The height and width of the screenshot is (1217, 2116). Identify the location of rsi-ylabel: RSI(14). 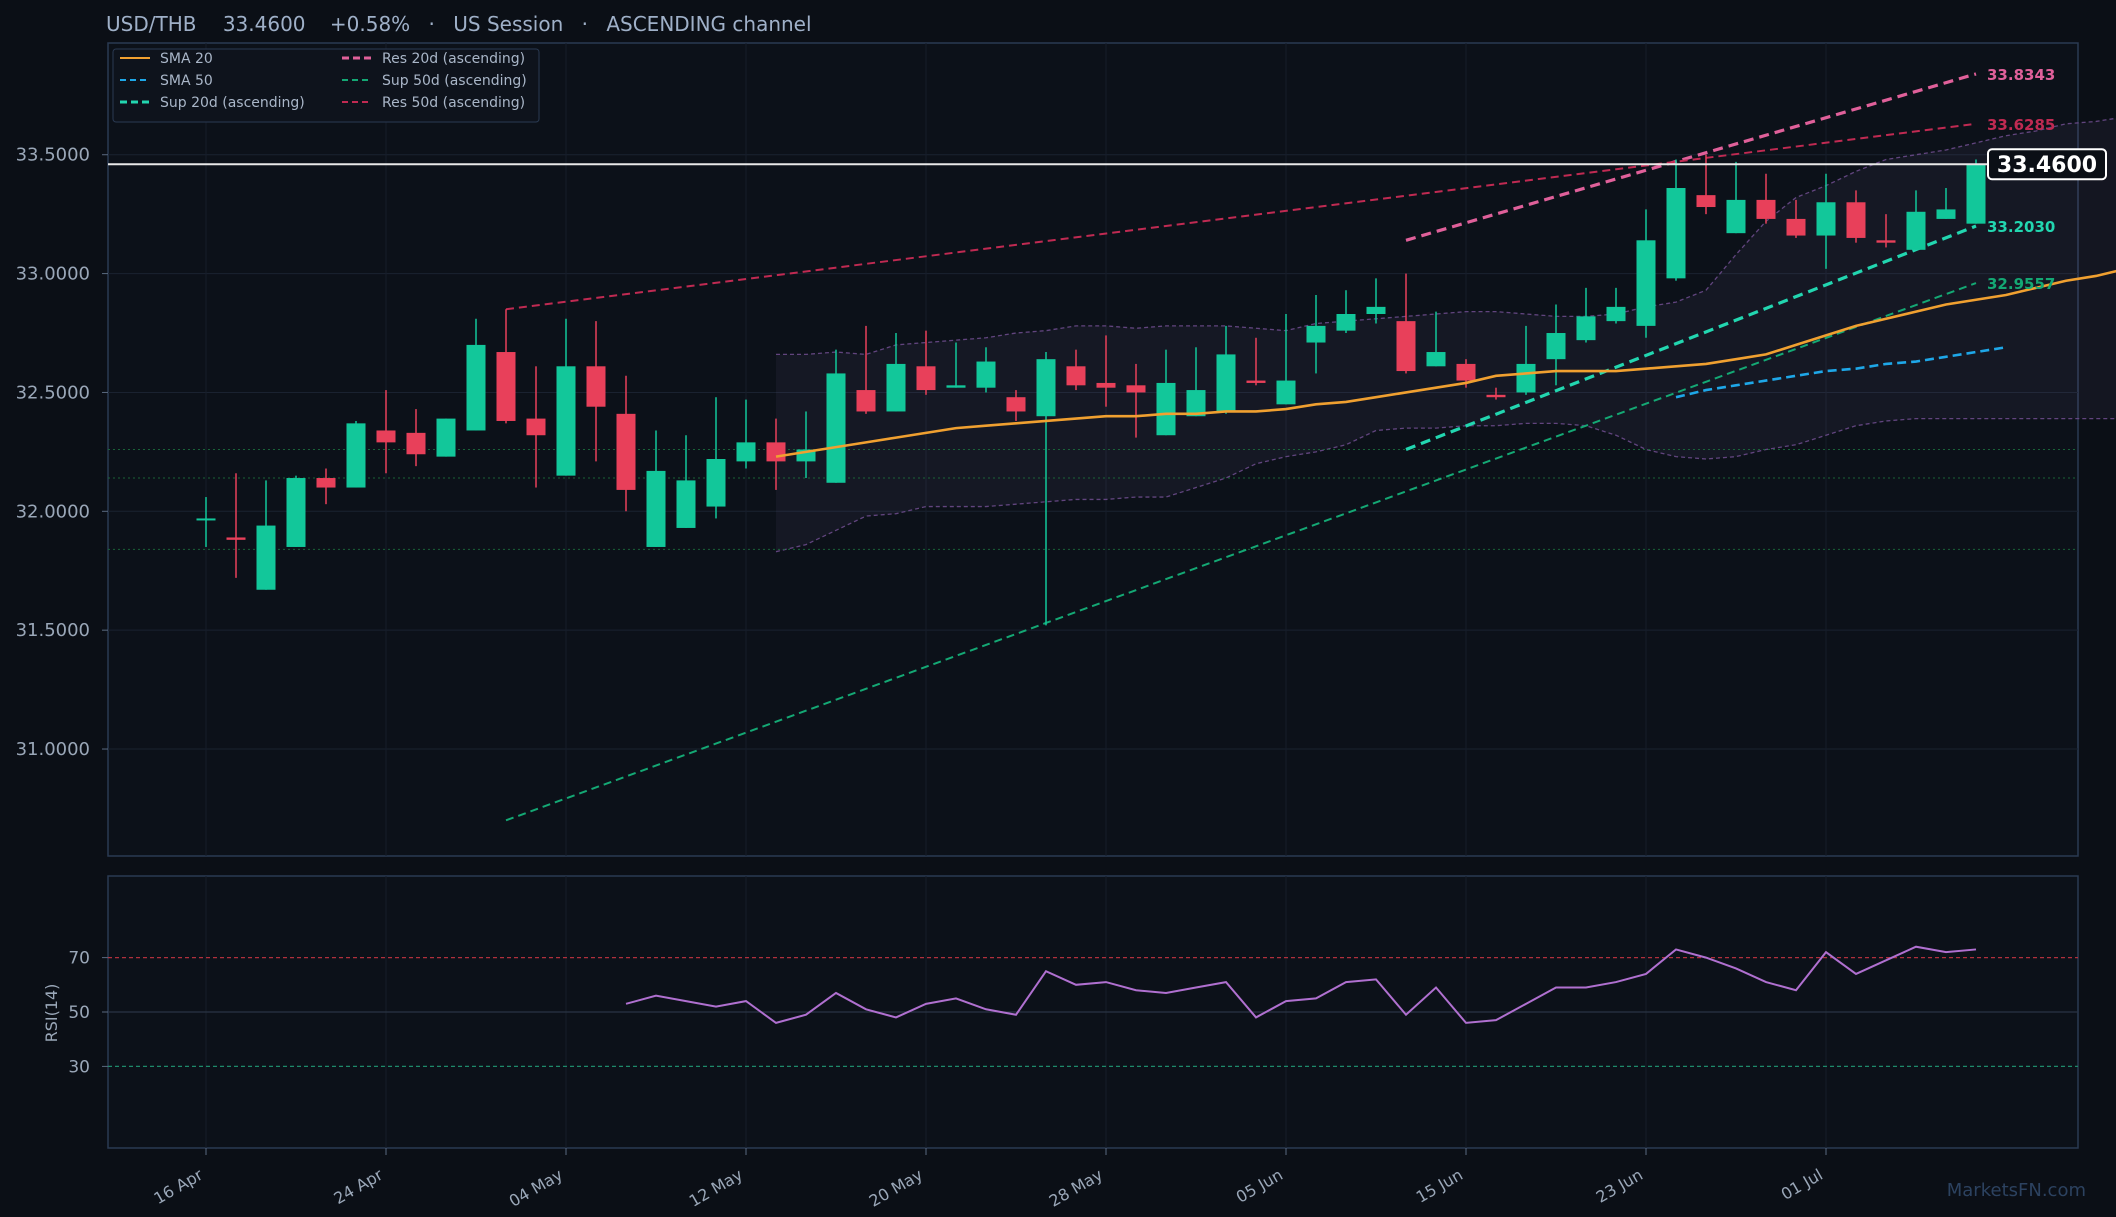
(51, 1013).